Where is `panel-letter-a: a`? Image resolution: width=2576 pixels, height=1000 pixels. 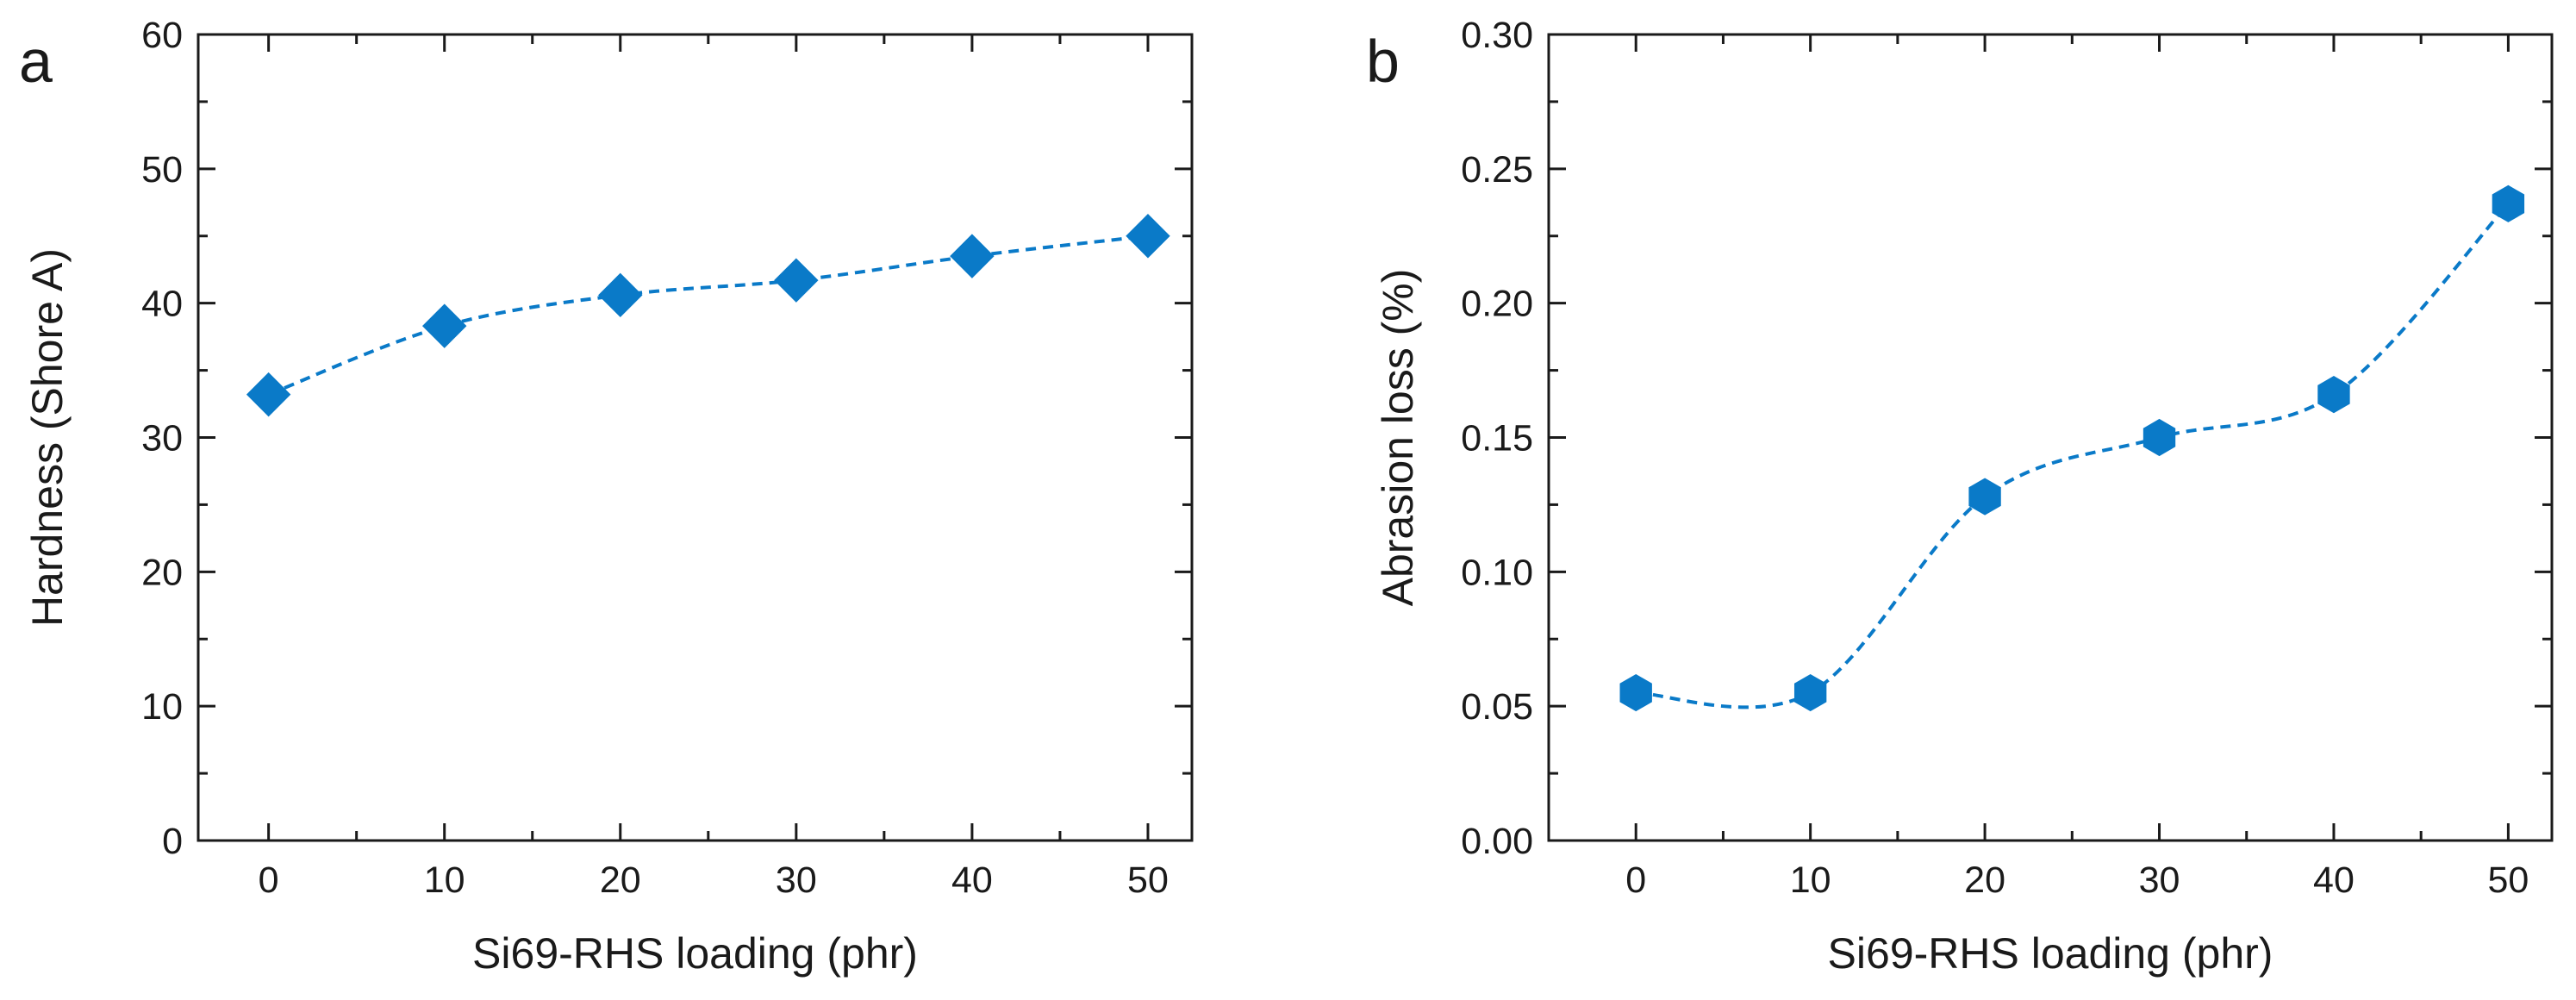
panel-letter-a: a is located at coordinates (36, 61).